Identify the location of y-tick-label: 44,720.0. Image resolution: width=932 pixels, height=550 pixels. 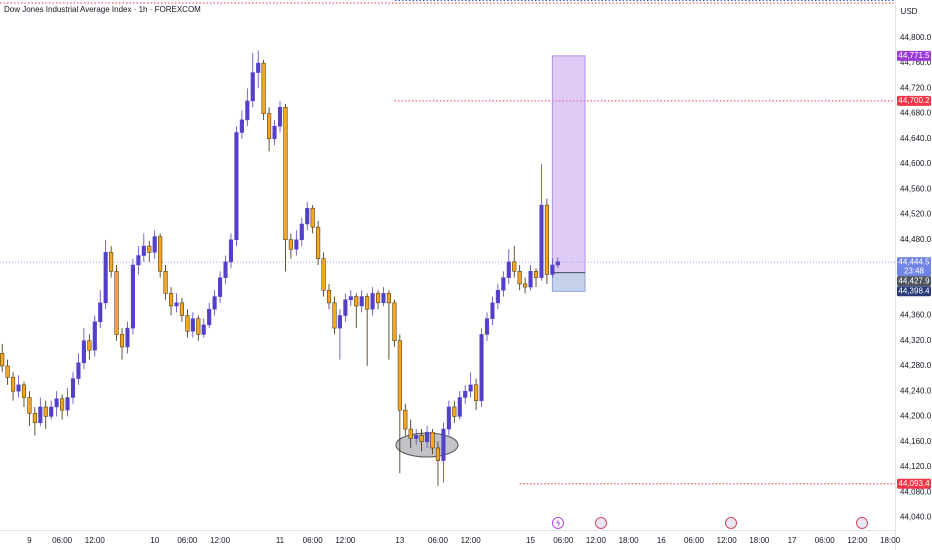
(916, 87).